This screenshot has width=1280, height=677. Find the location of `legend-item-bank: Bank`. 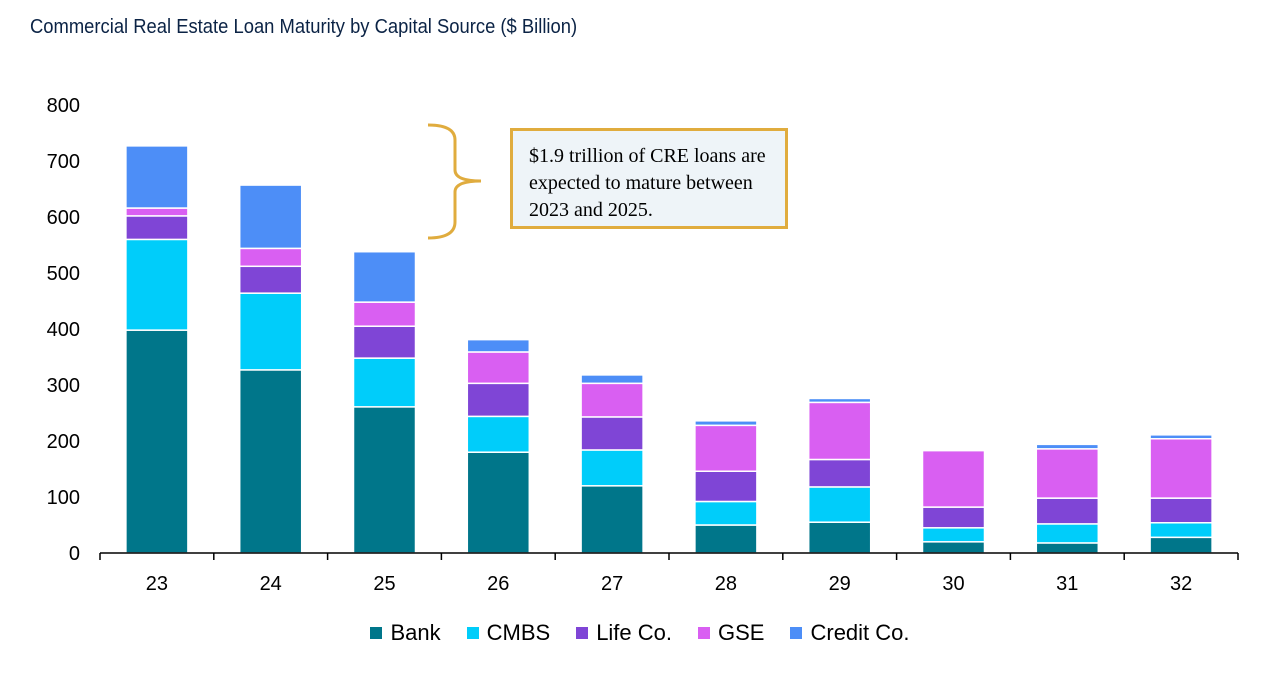

legend-item-bank: Bank is located at coordinates (405, 633).